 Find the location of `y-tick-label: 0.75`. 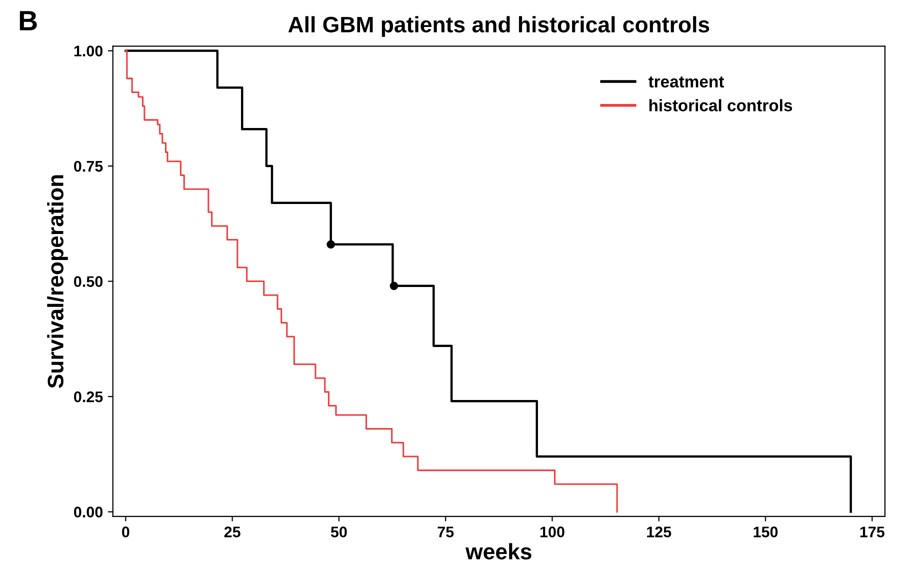

y-tick-label: 0.75 is located at coordinates (88, 166).